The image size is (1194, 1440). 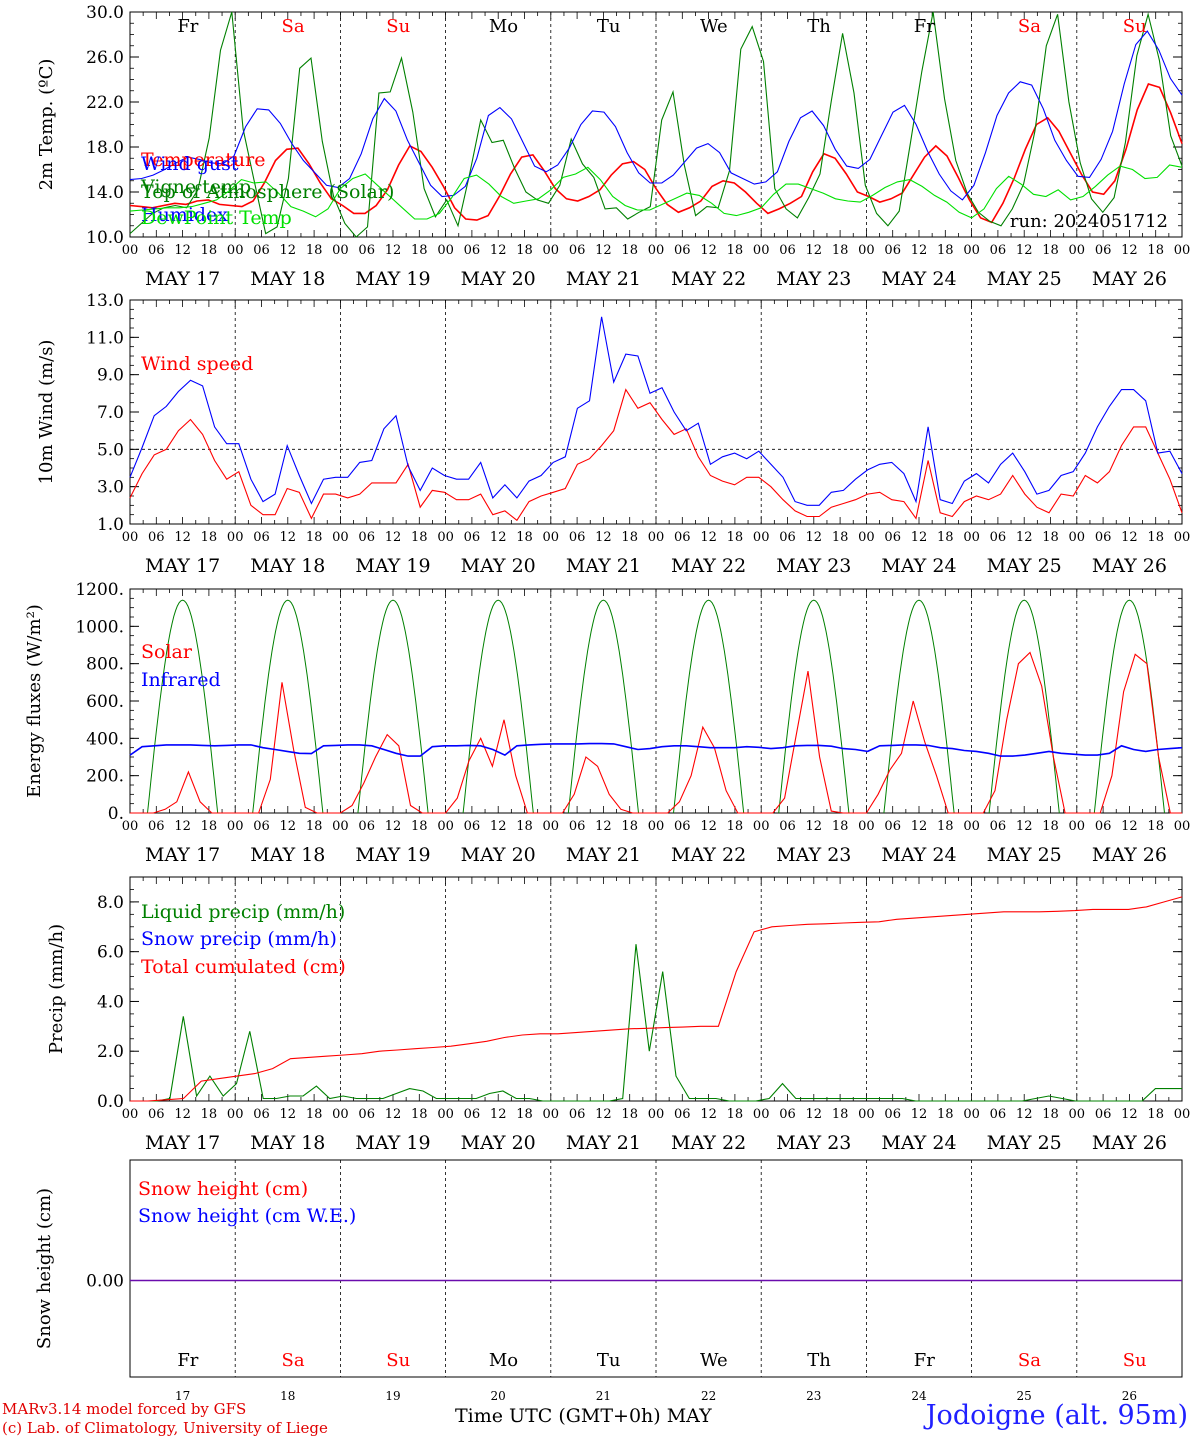 What do you see at coordinates (267, 192) in the screenshot?
I see `legend-entry: Top of Atmosphere (Solar)` at bounding box center [267, 192].